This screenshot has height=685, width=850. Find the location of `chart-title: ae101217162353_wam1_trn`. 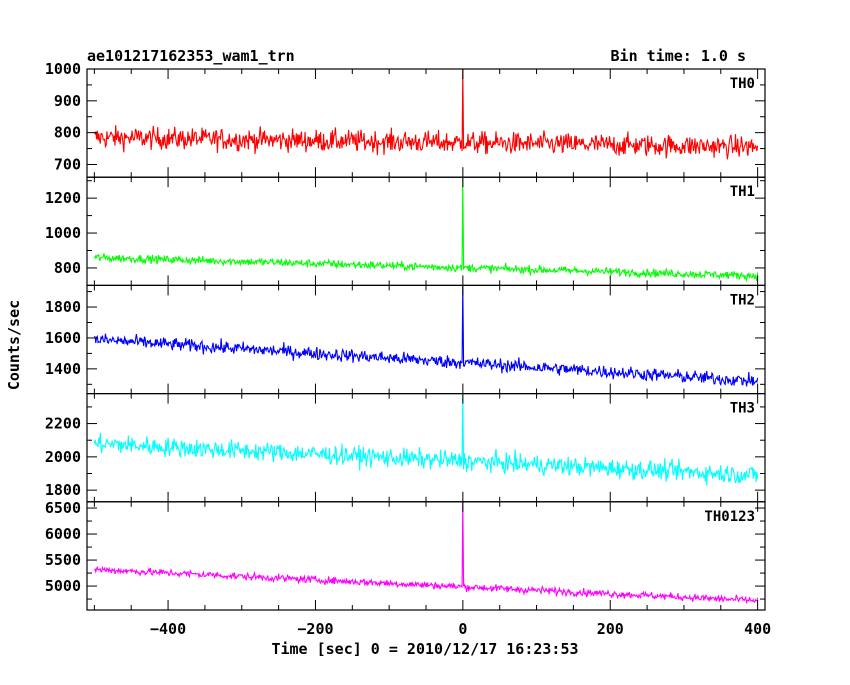

chart-title: ae101217162353_wam1_trn is located at coordinates (191, 56).